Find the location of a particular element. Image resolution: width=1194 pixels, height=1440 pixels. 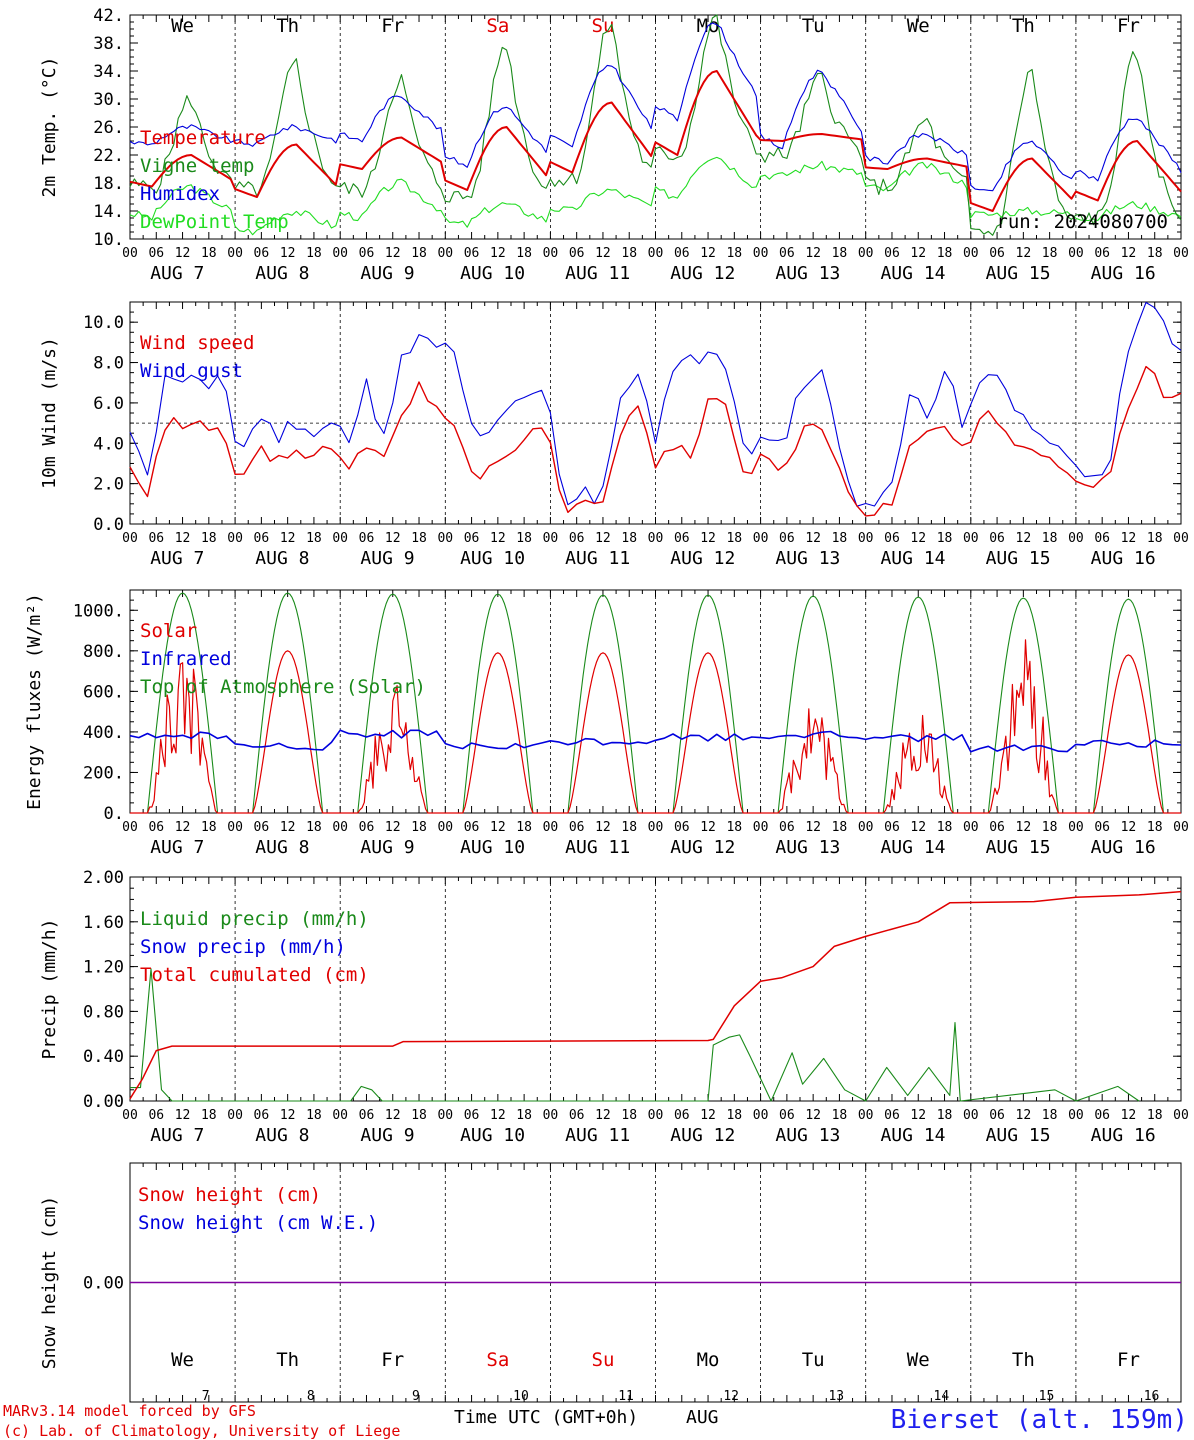

legend-snow-height-cm-: Snow height (cm) is located at coordinates (229, 1195).